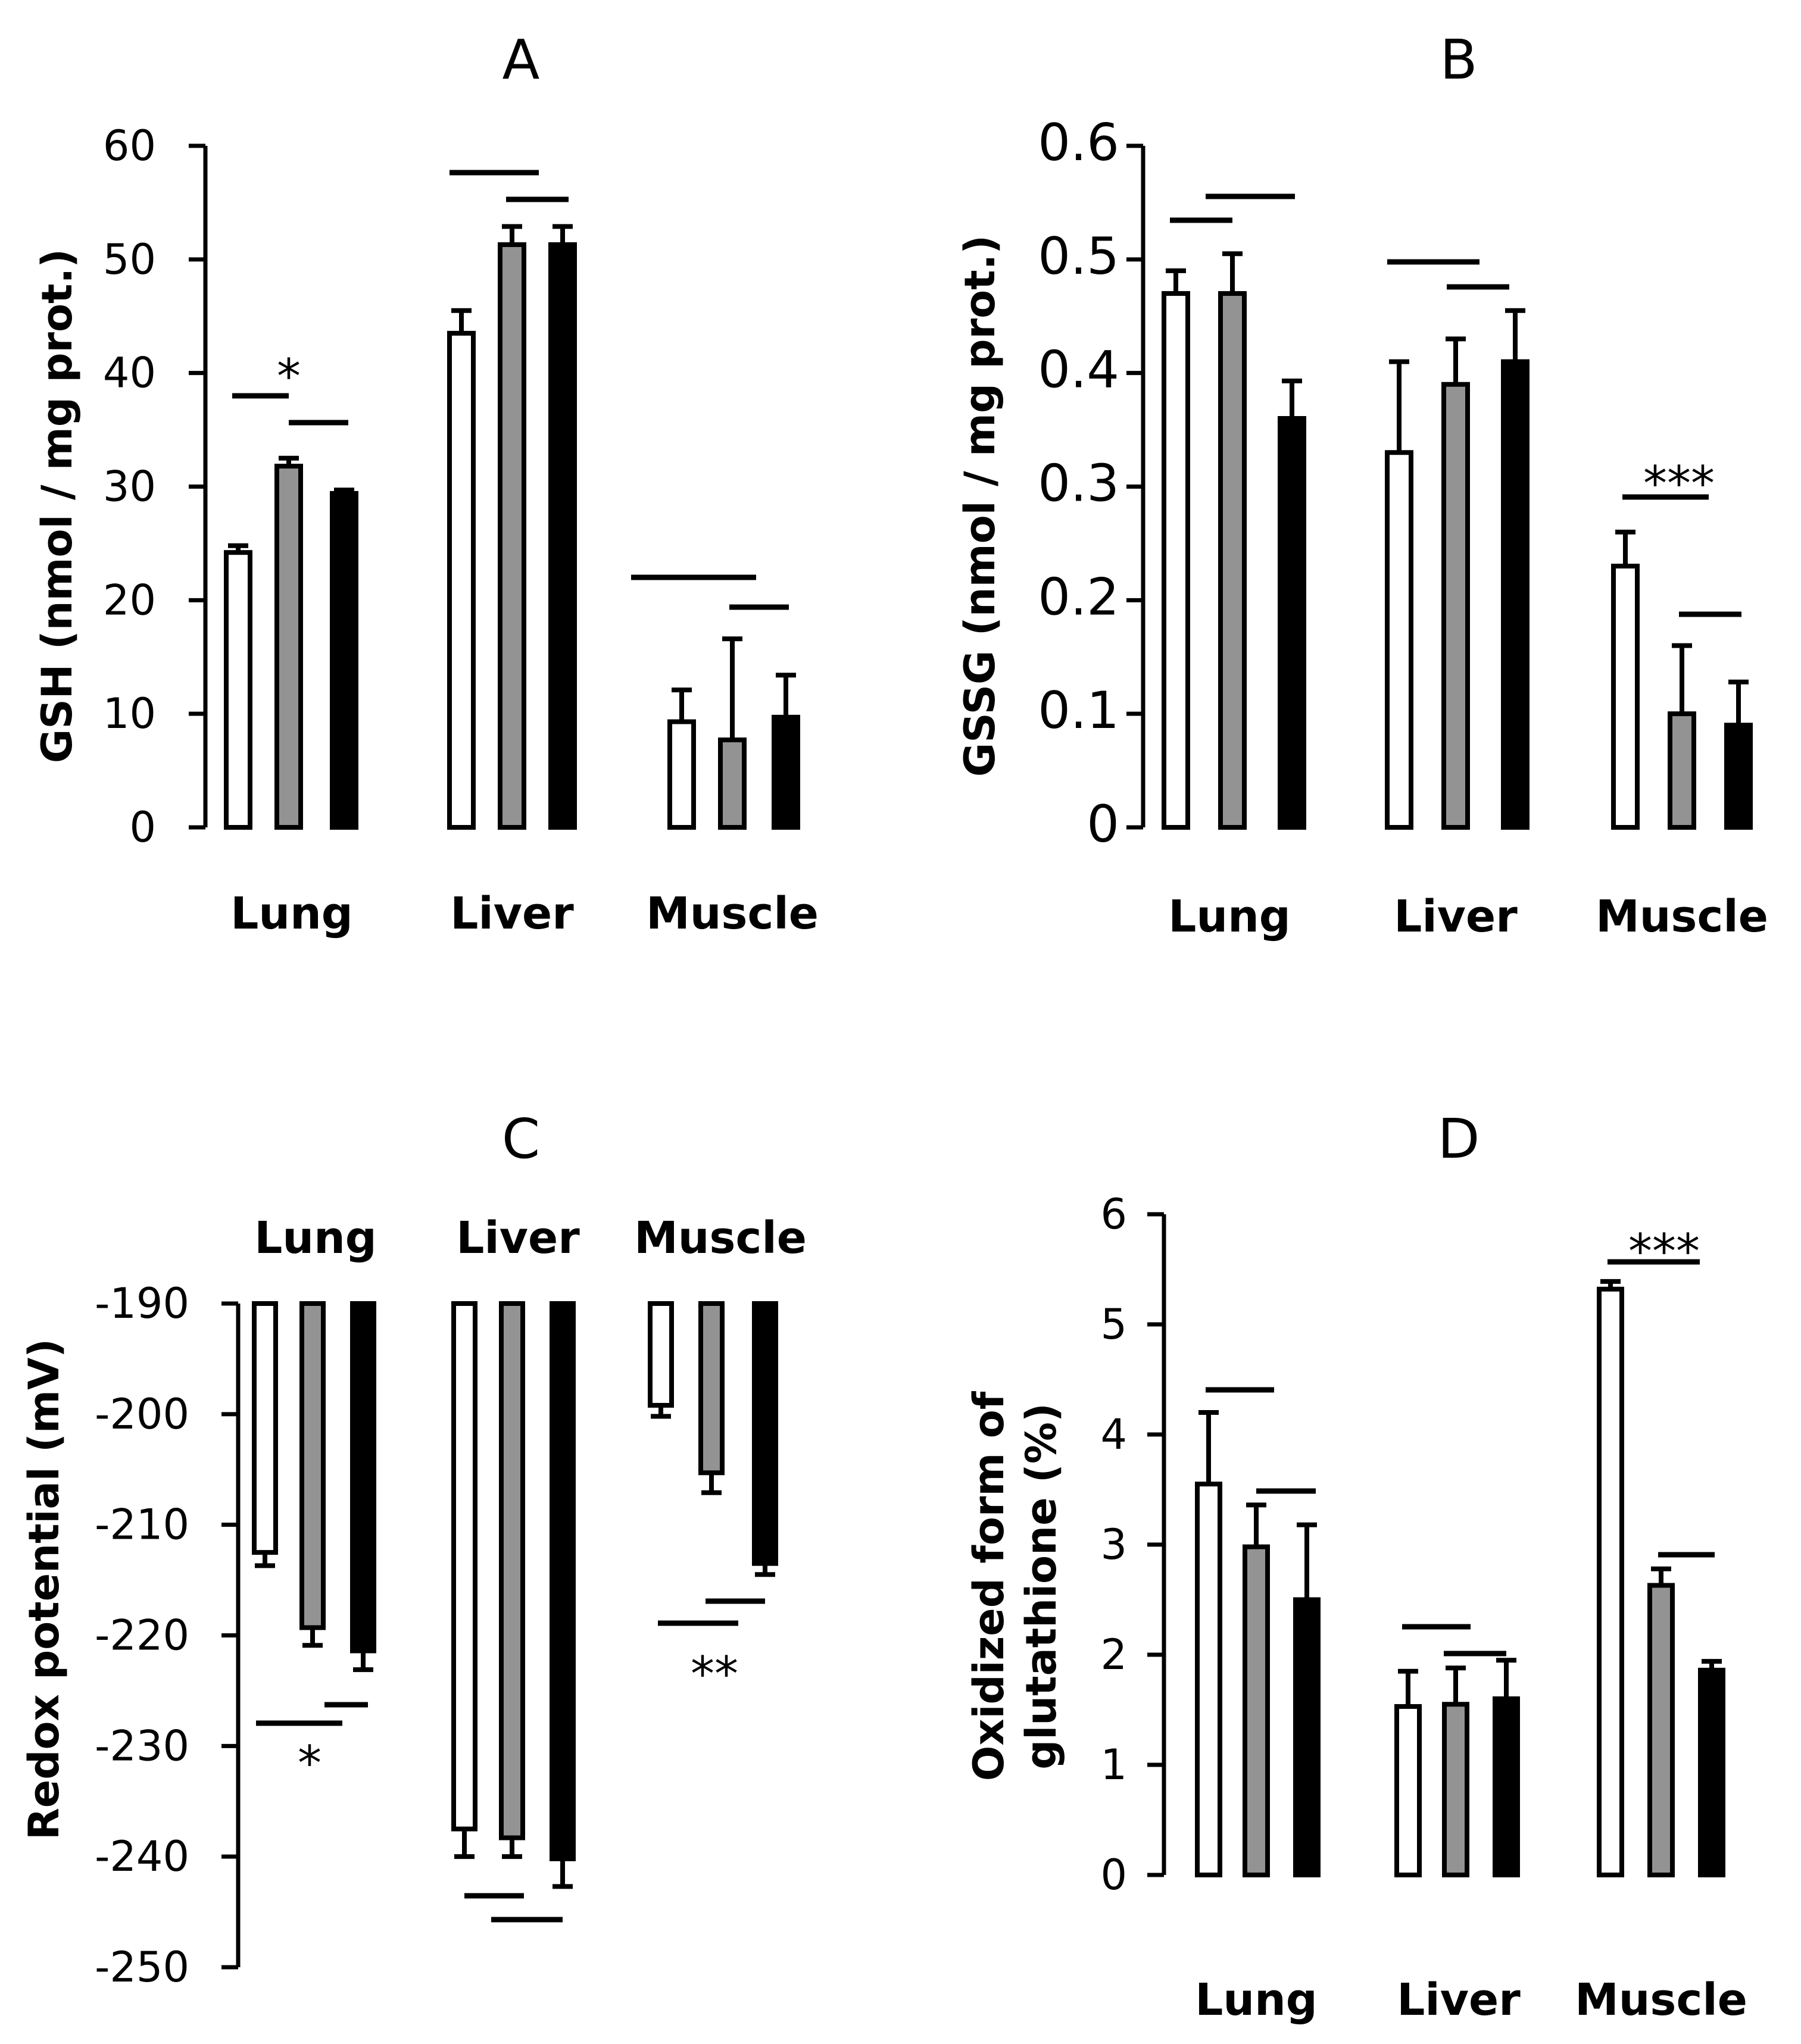 The height and width of the screenshot is (2044, 1801). I want to click on panel-a-category-liver: Liver, so click(512, 914).